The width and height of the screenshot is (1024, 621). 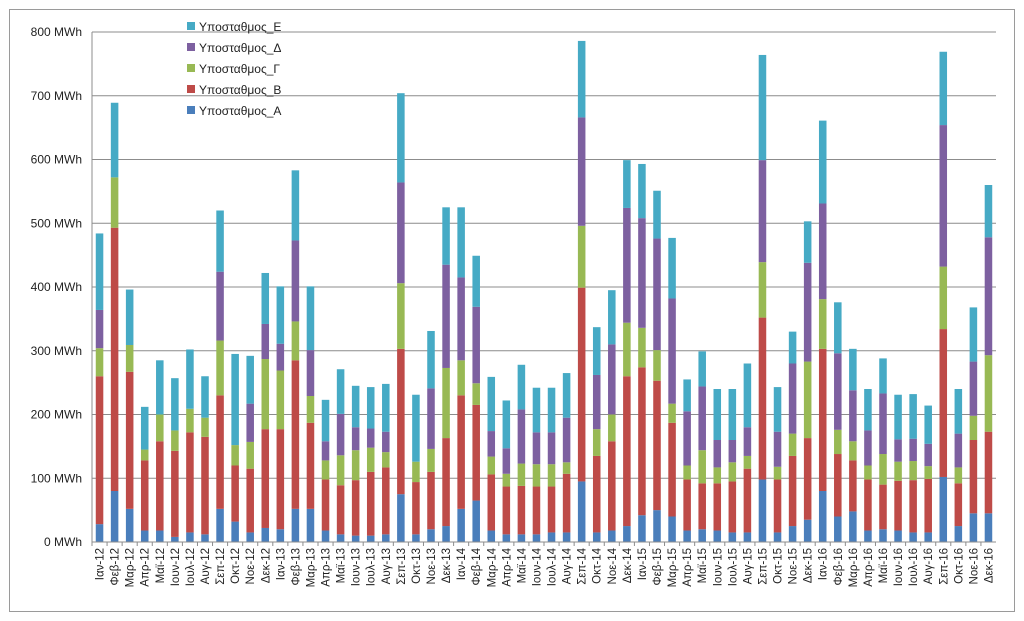 I want to click on x-tick-label: Ιουλ-15, so click(x=733, y=567).